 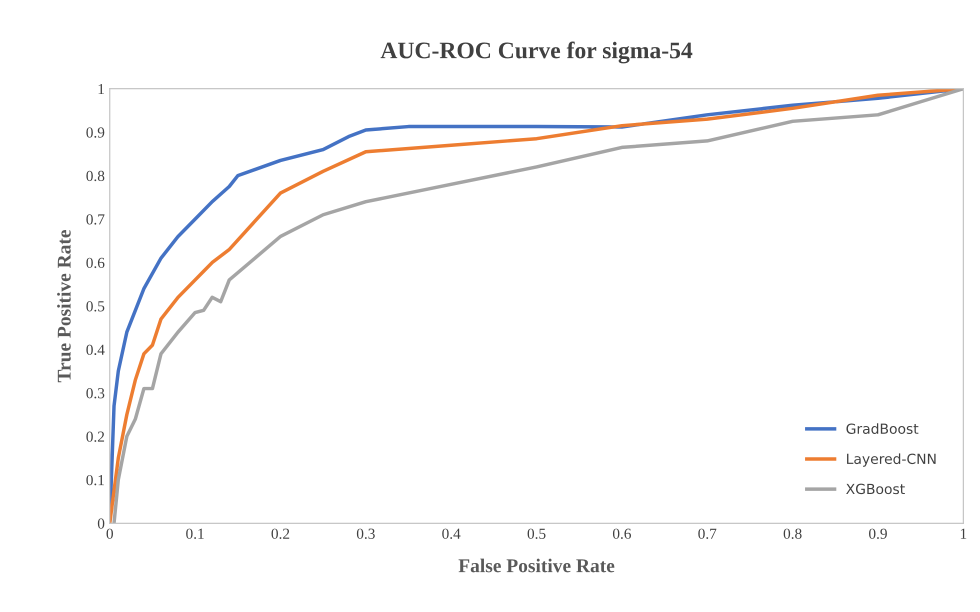 What do you see at coordinates (95, 480) in the screenshot?
I see `y-tick-label: 0.1` at bounding box center [95, 480].